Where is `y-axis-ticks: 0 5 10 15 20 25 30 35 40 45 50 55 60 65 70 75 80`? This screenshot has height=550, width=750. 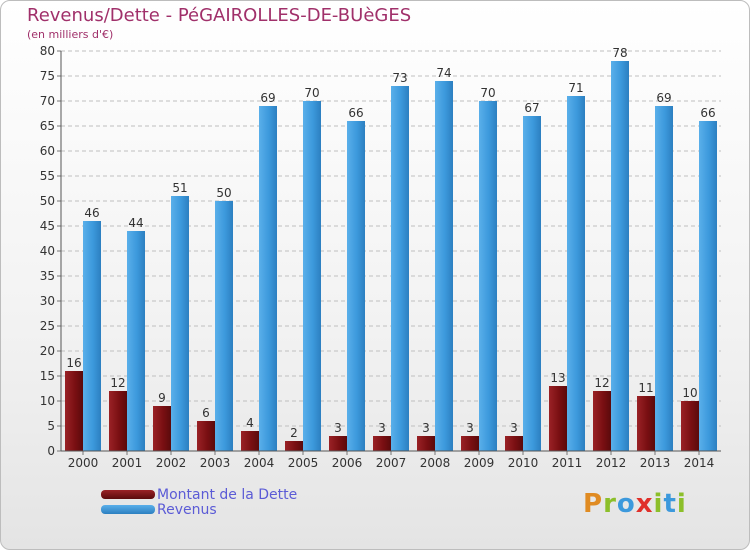 y-axis-ticks: 0 5 10 15 20 25 30 35 40 45 50 55 60 65 70 75 80 is located at coordinates (50, 251).